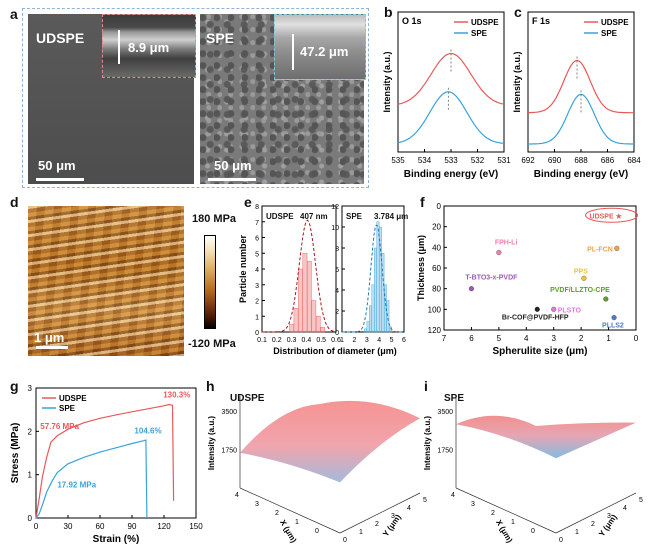 The image size is (650, 550). What do you see at coordinates (354, 216) in the screenshot?
I see `dist-label-spe: SPE` at bounding box center [354, 216].